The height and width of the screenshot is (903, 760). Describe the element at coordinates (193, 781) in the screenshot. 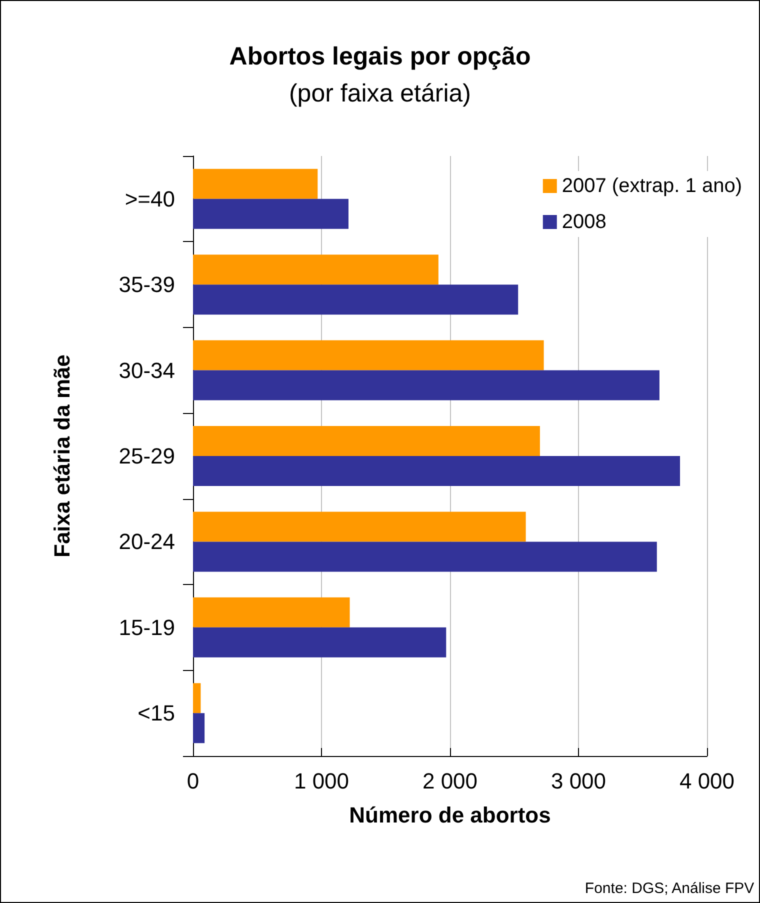

I see `x-tick-label: 0` at that location.